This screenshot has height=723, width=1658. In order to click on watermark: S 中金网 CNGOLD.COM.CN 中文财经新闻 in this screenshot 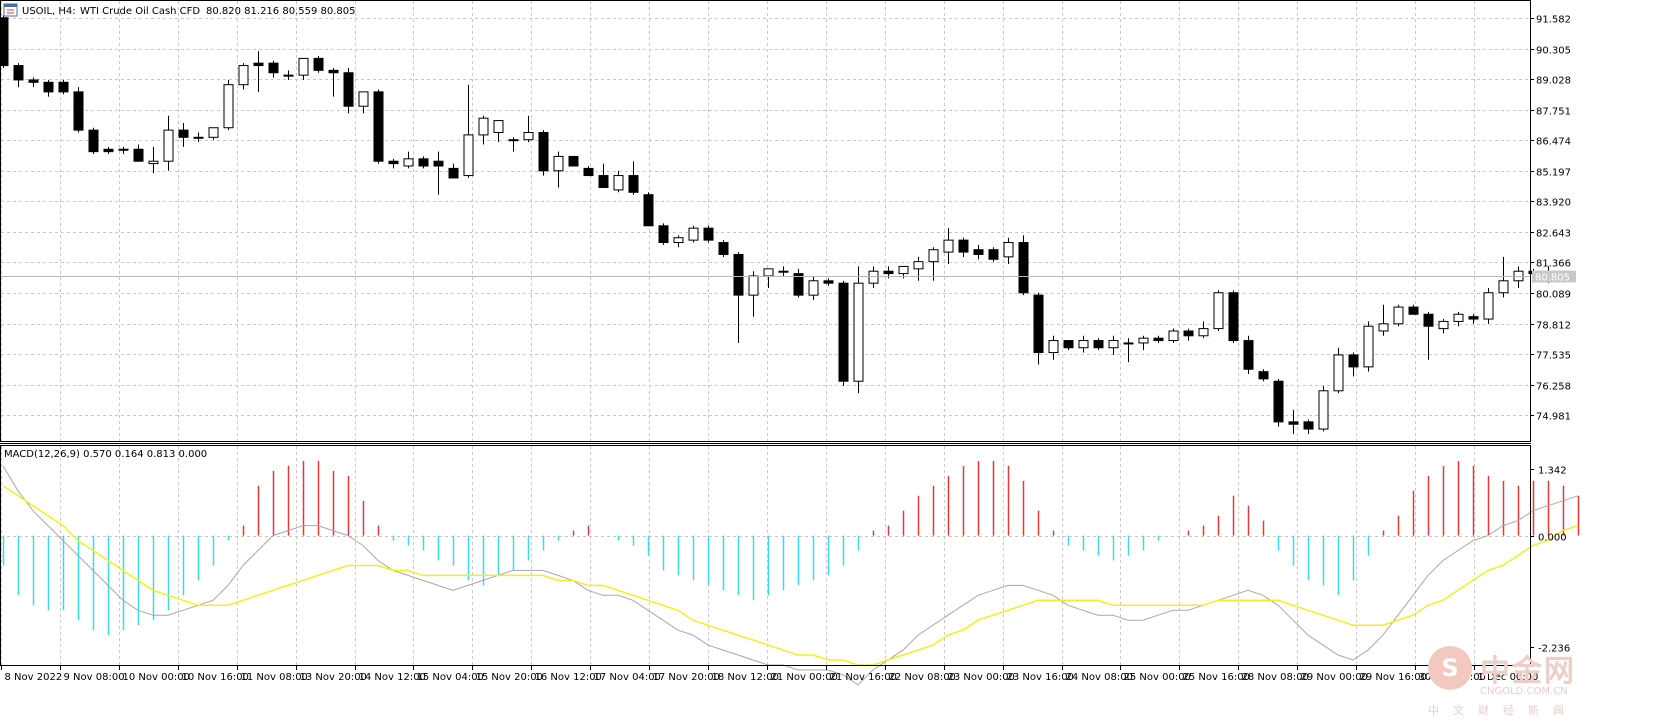, I will do `click(1533, 681)`.